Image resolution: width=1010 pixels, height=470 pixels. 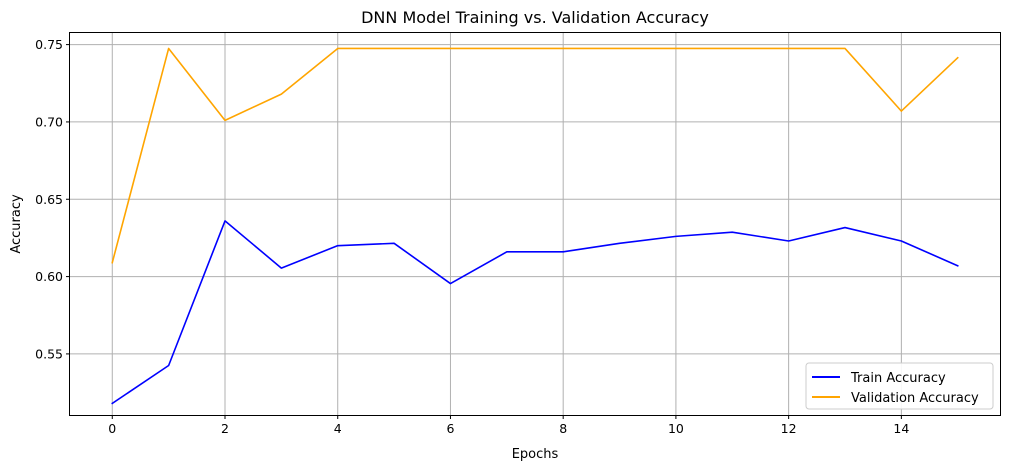 I want to click on y-tick-label: 0.65, so click(x=49, y=199).